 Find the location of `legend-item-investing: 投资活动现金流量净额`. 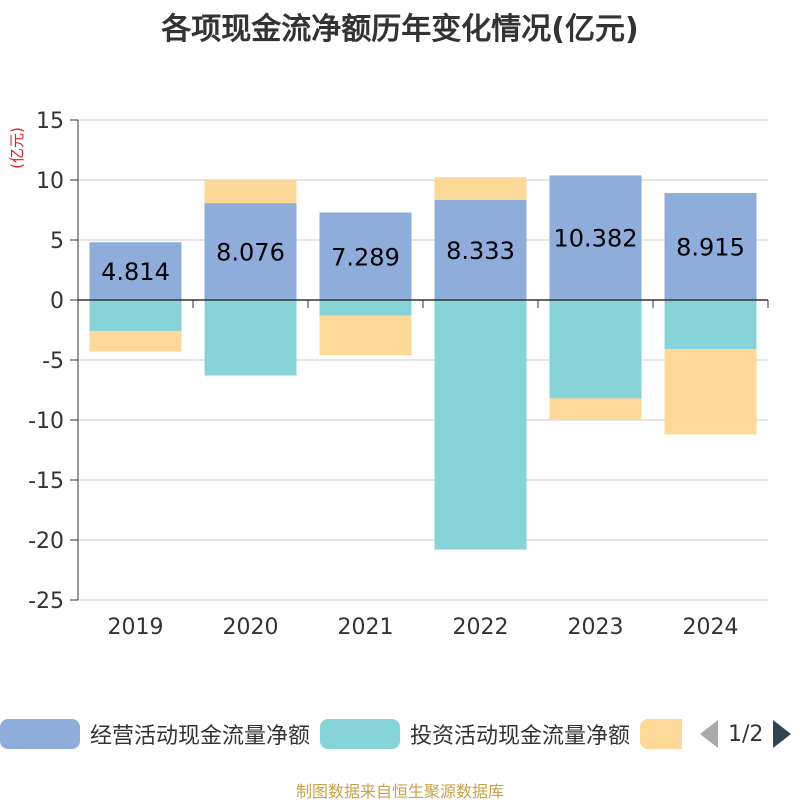

legend-item-investing: 投资活动现金流量净额 is located at coordinates (475, 734).